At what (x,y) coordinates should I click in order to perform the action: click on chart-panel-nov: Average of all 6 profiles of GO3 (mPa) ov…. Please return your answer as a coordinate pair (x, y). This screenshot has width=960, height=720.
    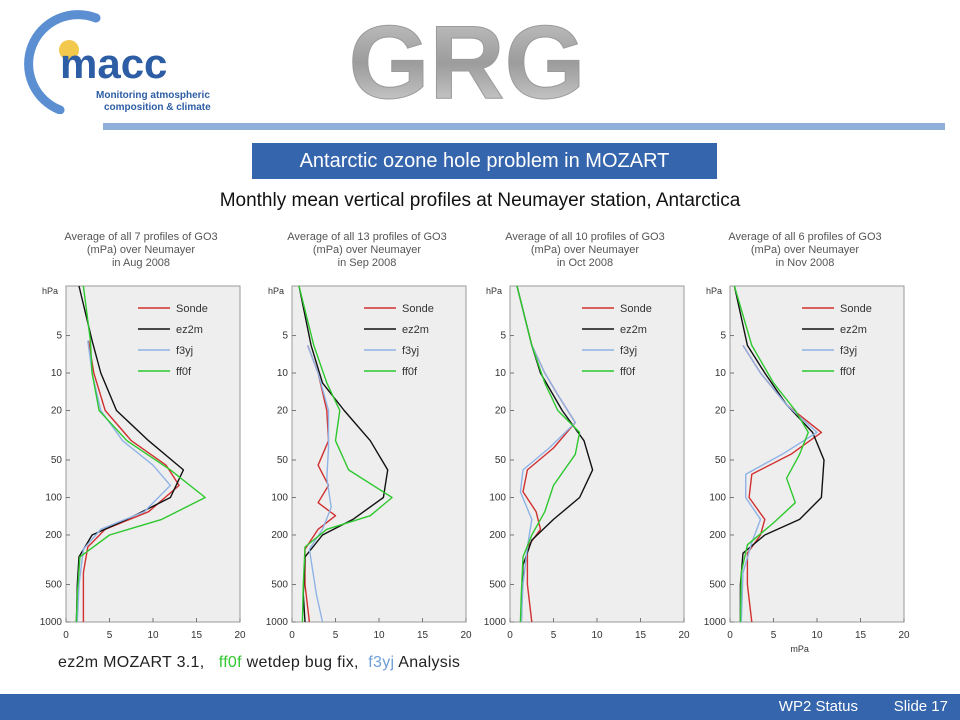
    Looking at the image, I should click on (805, 443).